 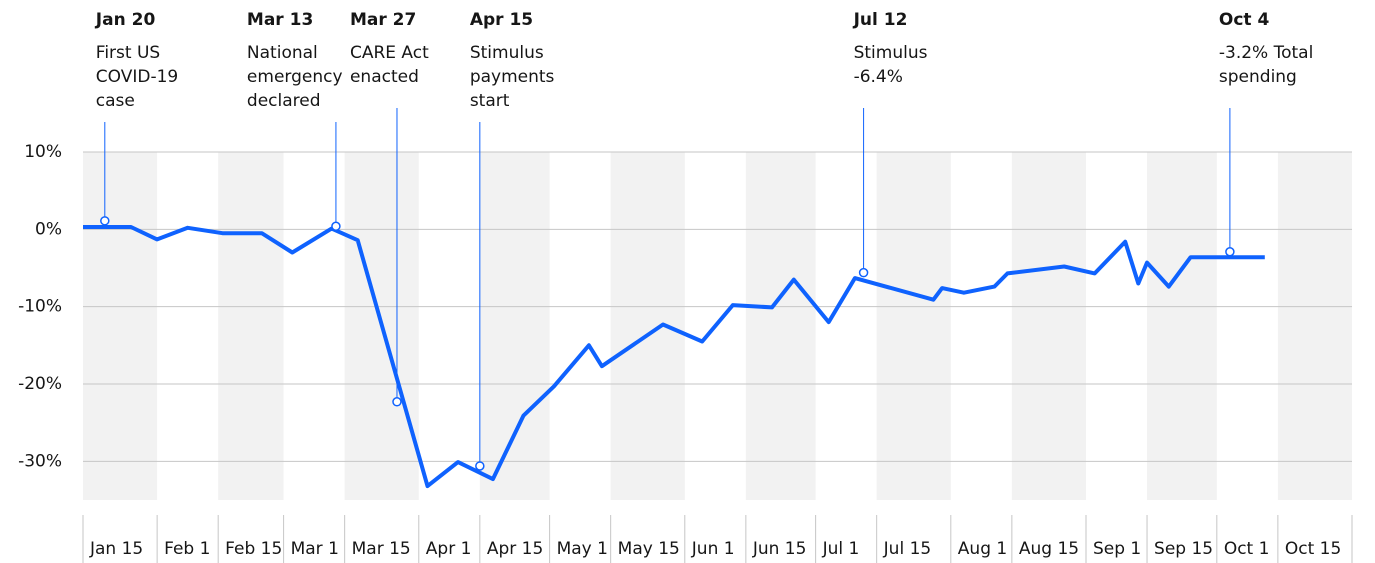 What do you see at coordinates (187, 549) in the screenshot?
I see `x-tick-label: Feb 1` at bounding box center [187, 549].